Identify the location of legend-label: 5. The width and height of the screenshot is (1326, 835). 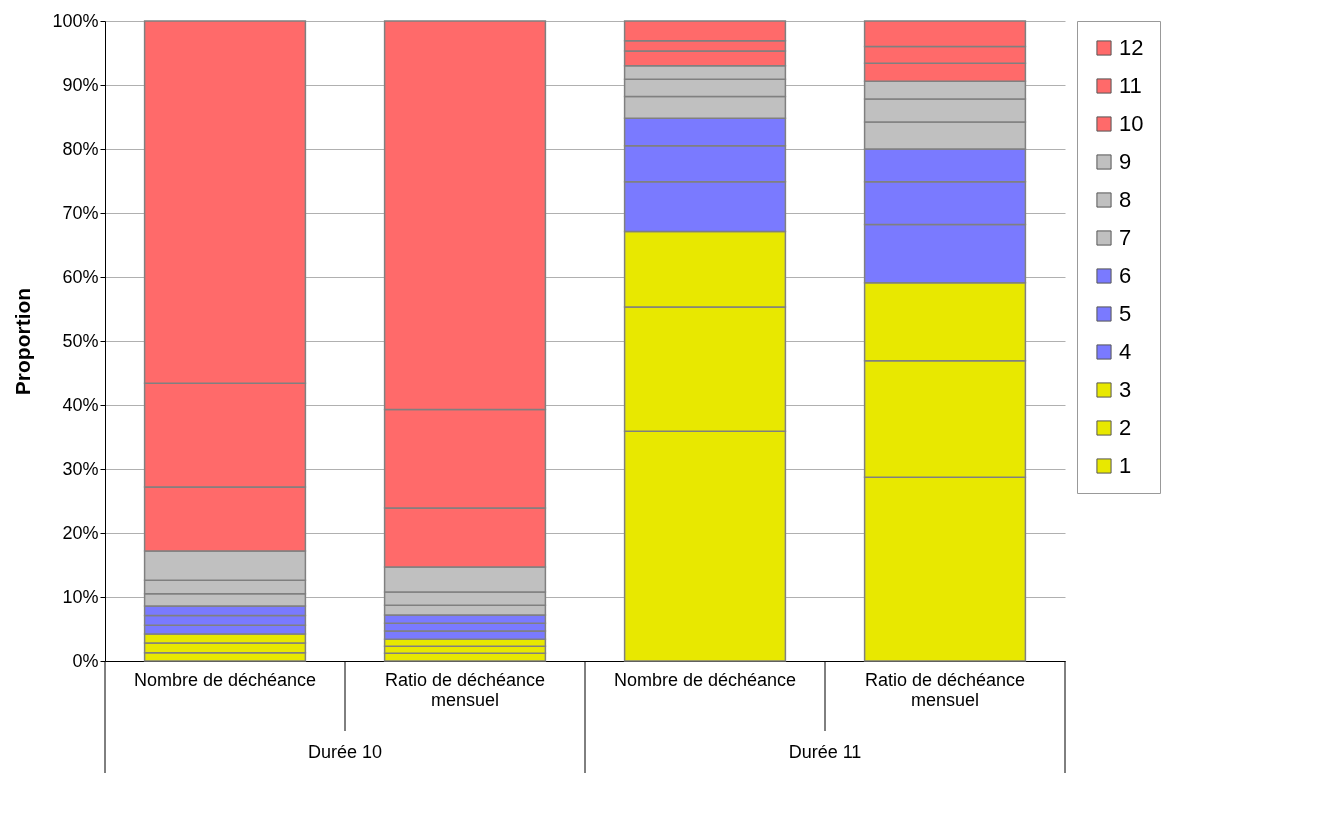
(1125, 313).